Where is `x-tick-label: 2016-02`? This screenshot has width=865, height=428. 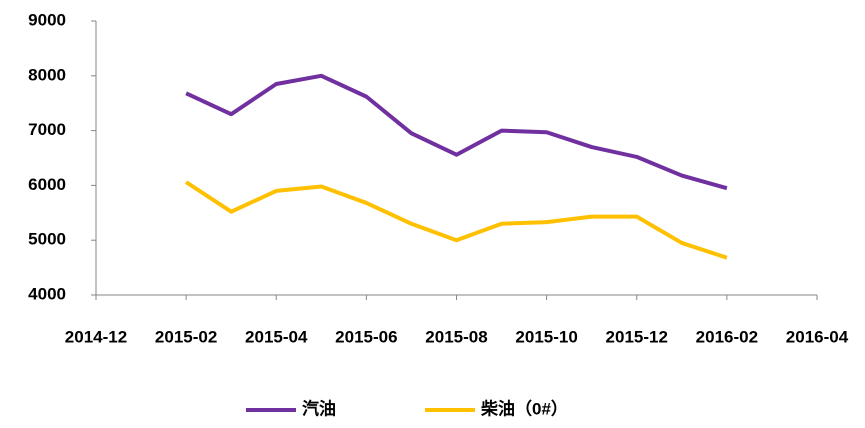
x-tick-label: 2016-02 is located at coordinates (727, 336).